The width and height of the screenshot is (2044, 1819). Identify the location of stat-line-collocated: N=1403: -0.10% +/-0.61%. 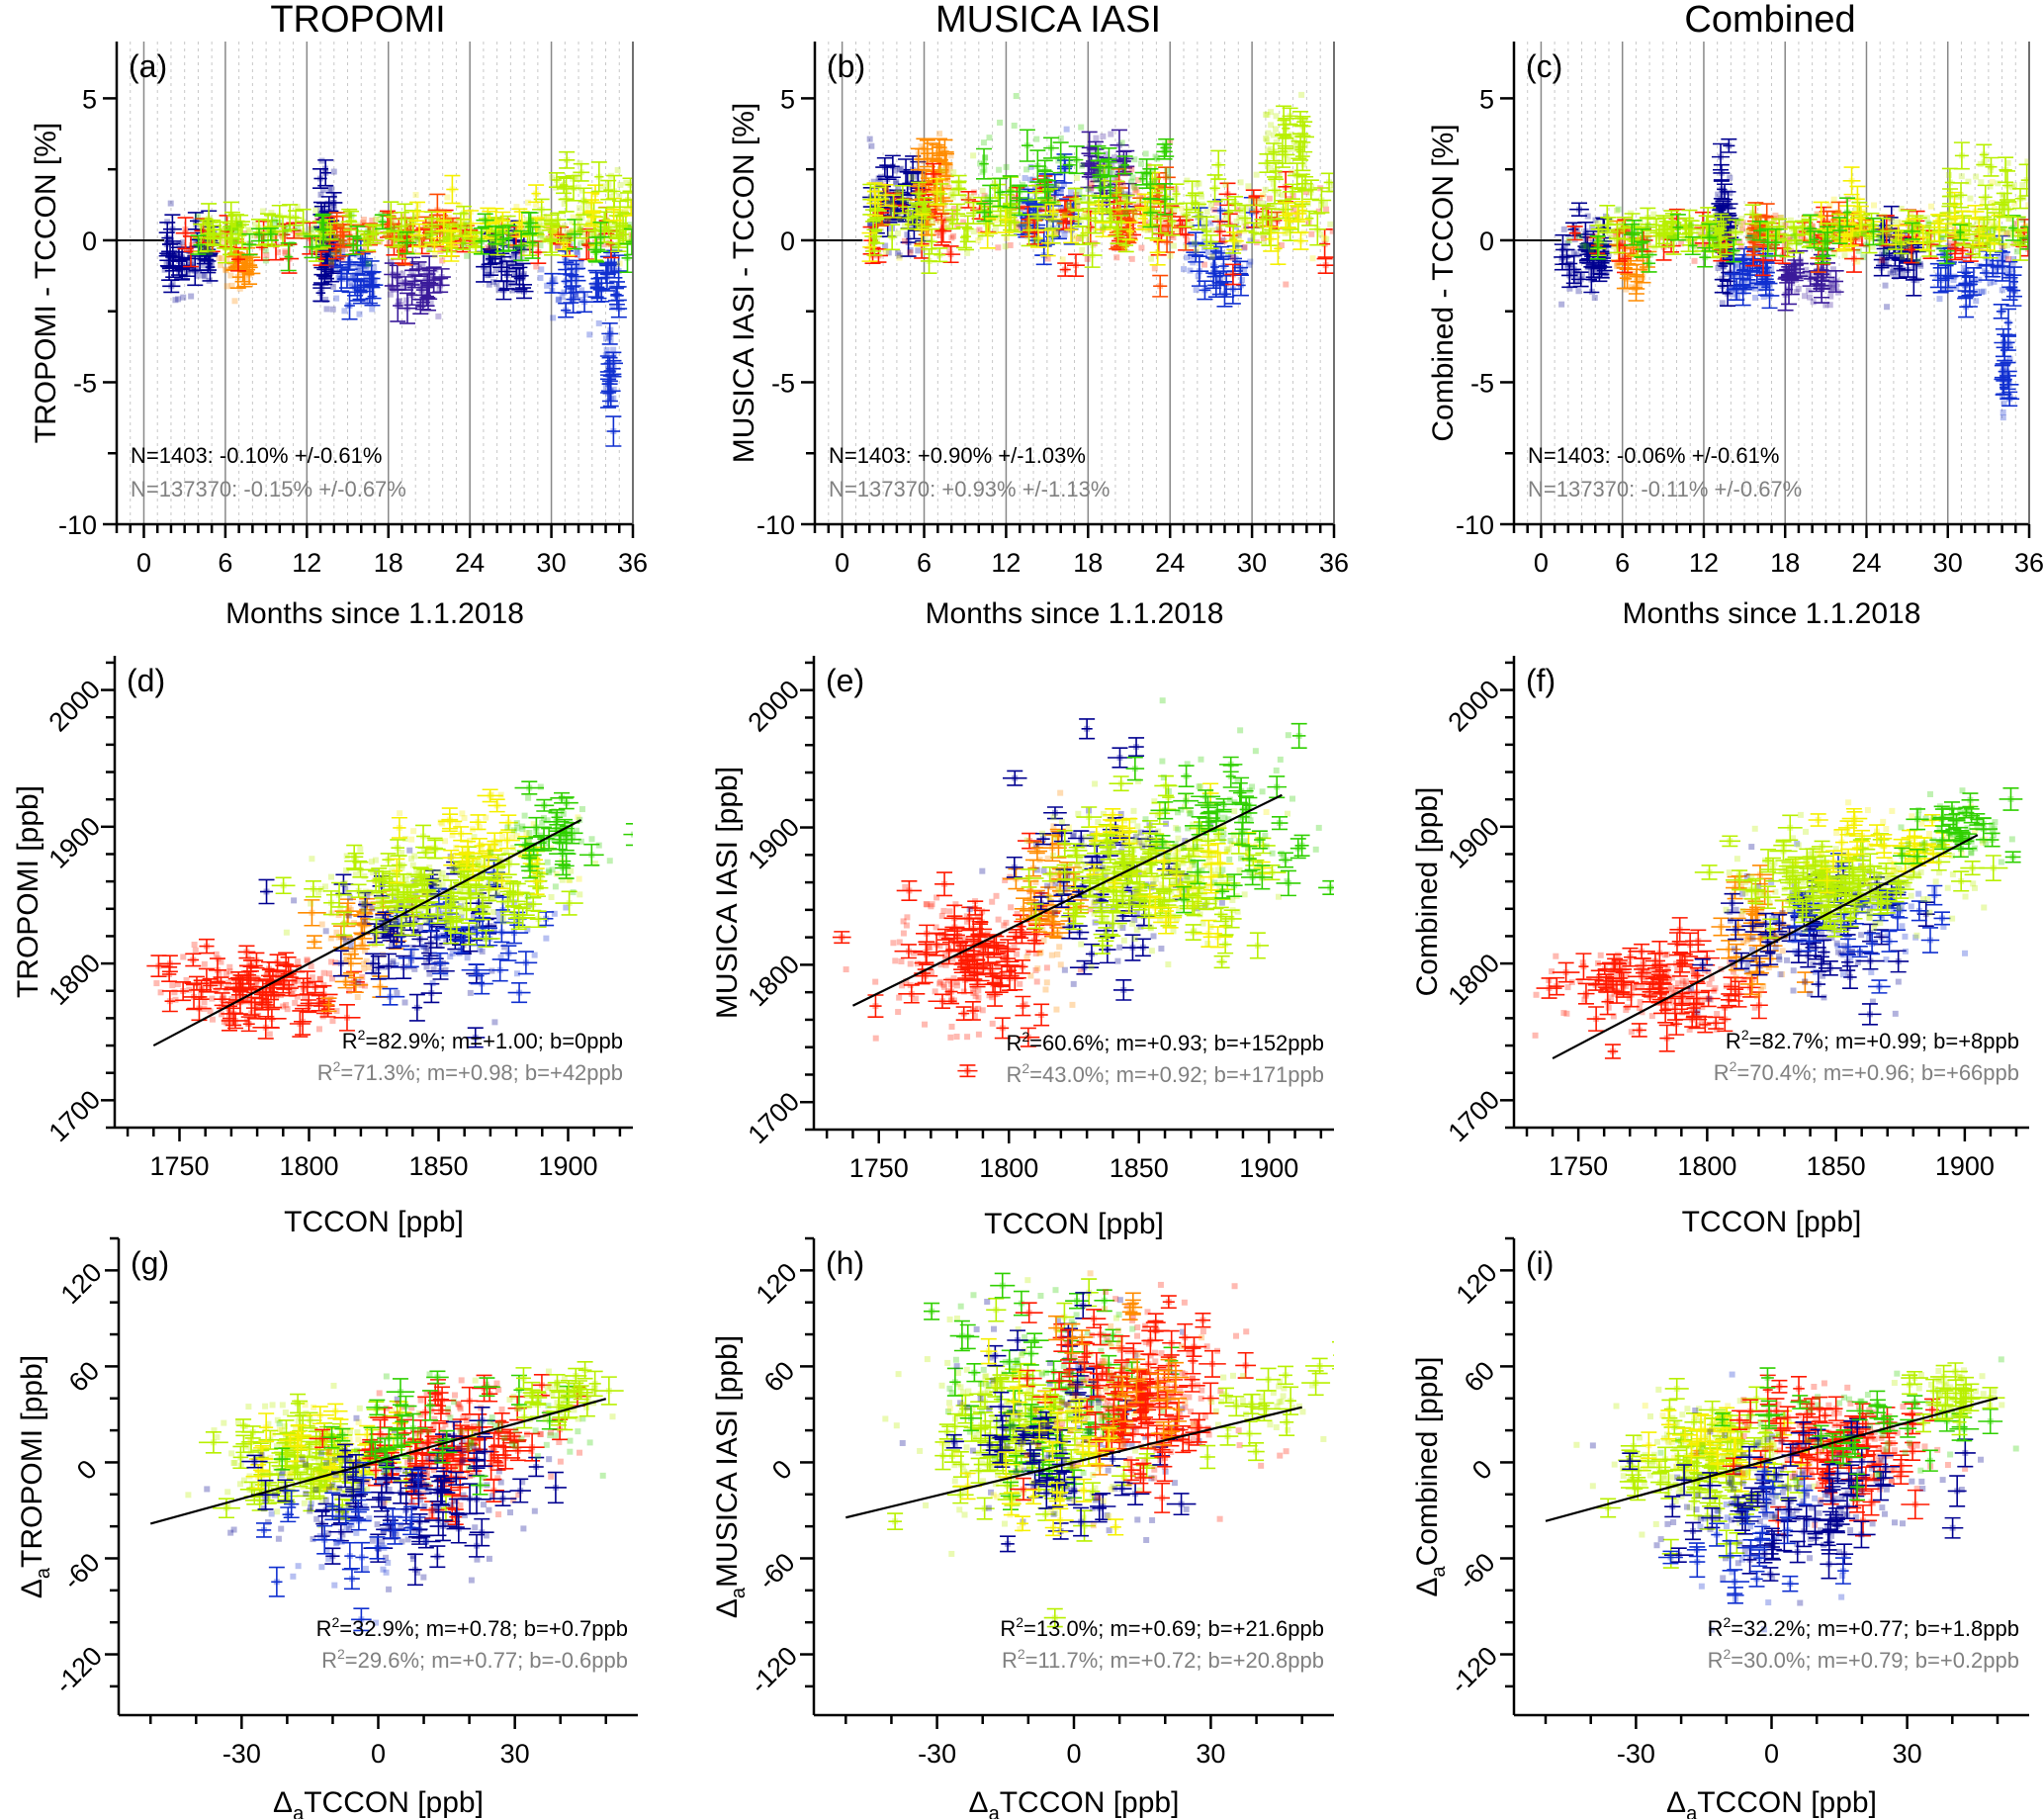
(256, 455).